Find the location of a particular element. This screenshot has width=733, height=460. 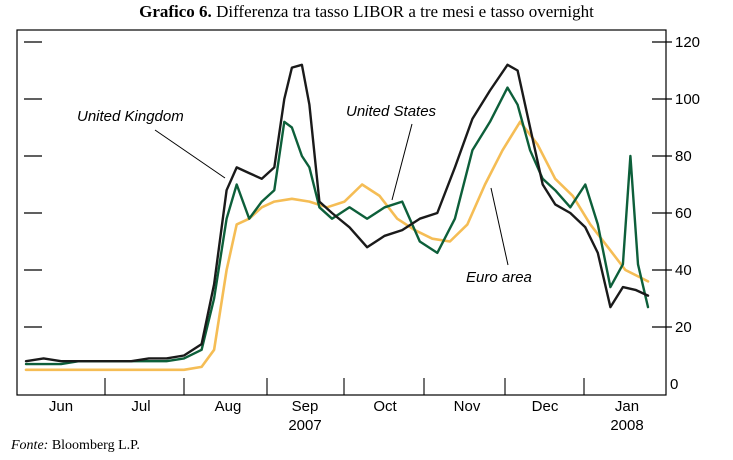

y-tick-label-20: 20 is located at coordinates (683, 327).